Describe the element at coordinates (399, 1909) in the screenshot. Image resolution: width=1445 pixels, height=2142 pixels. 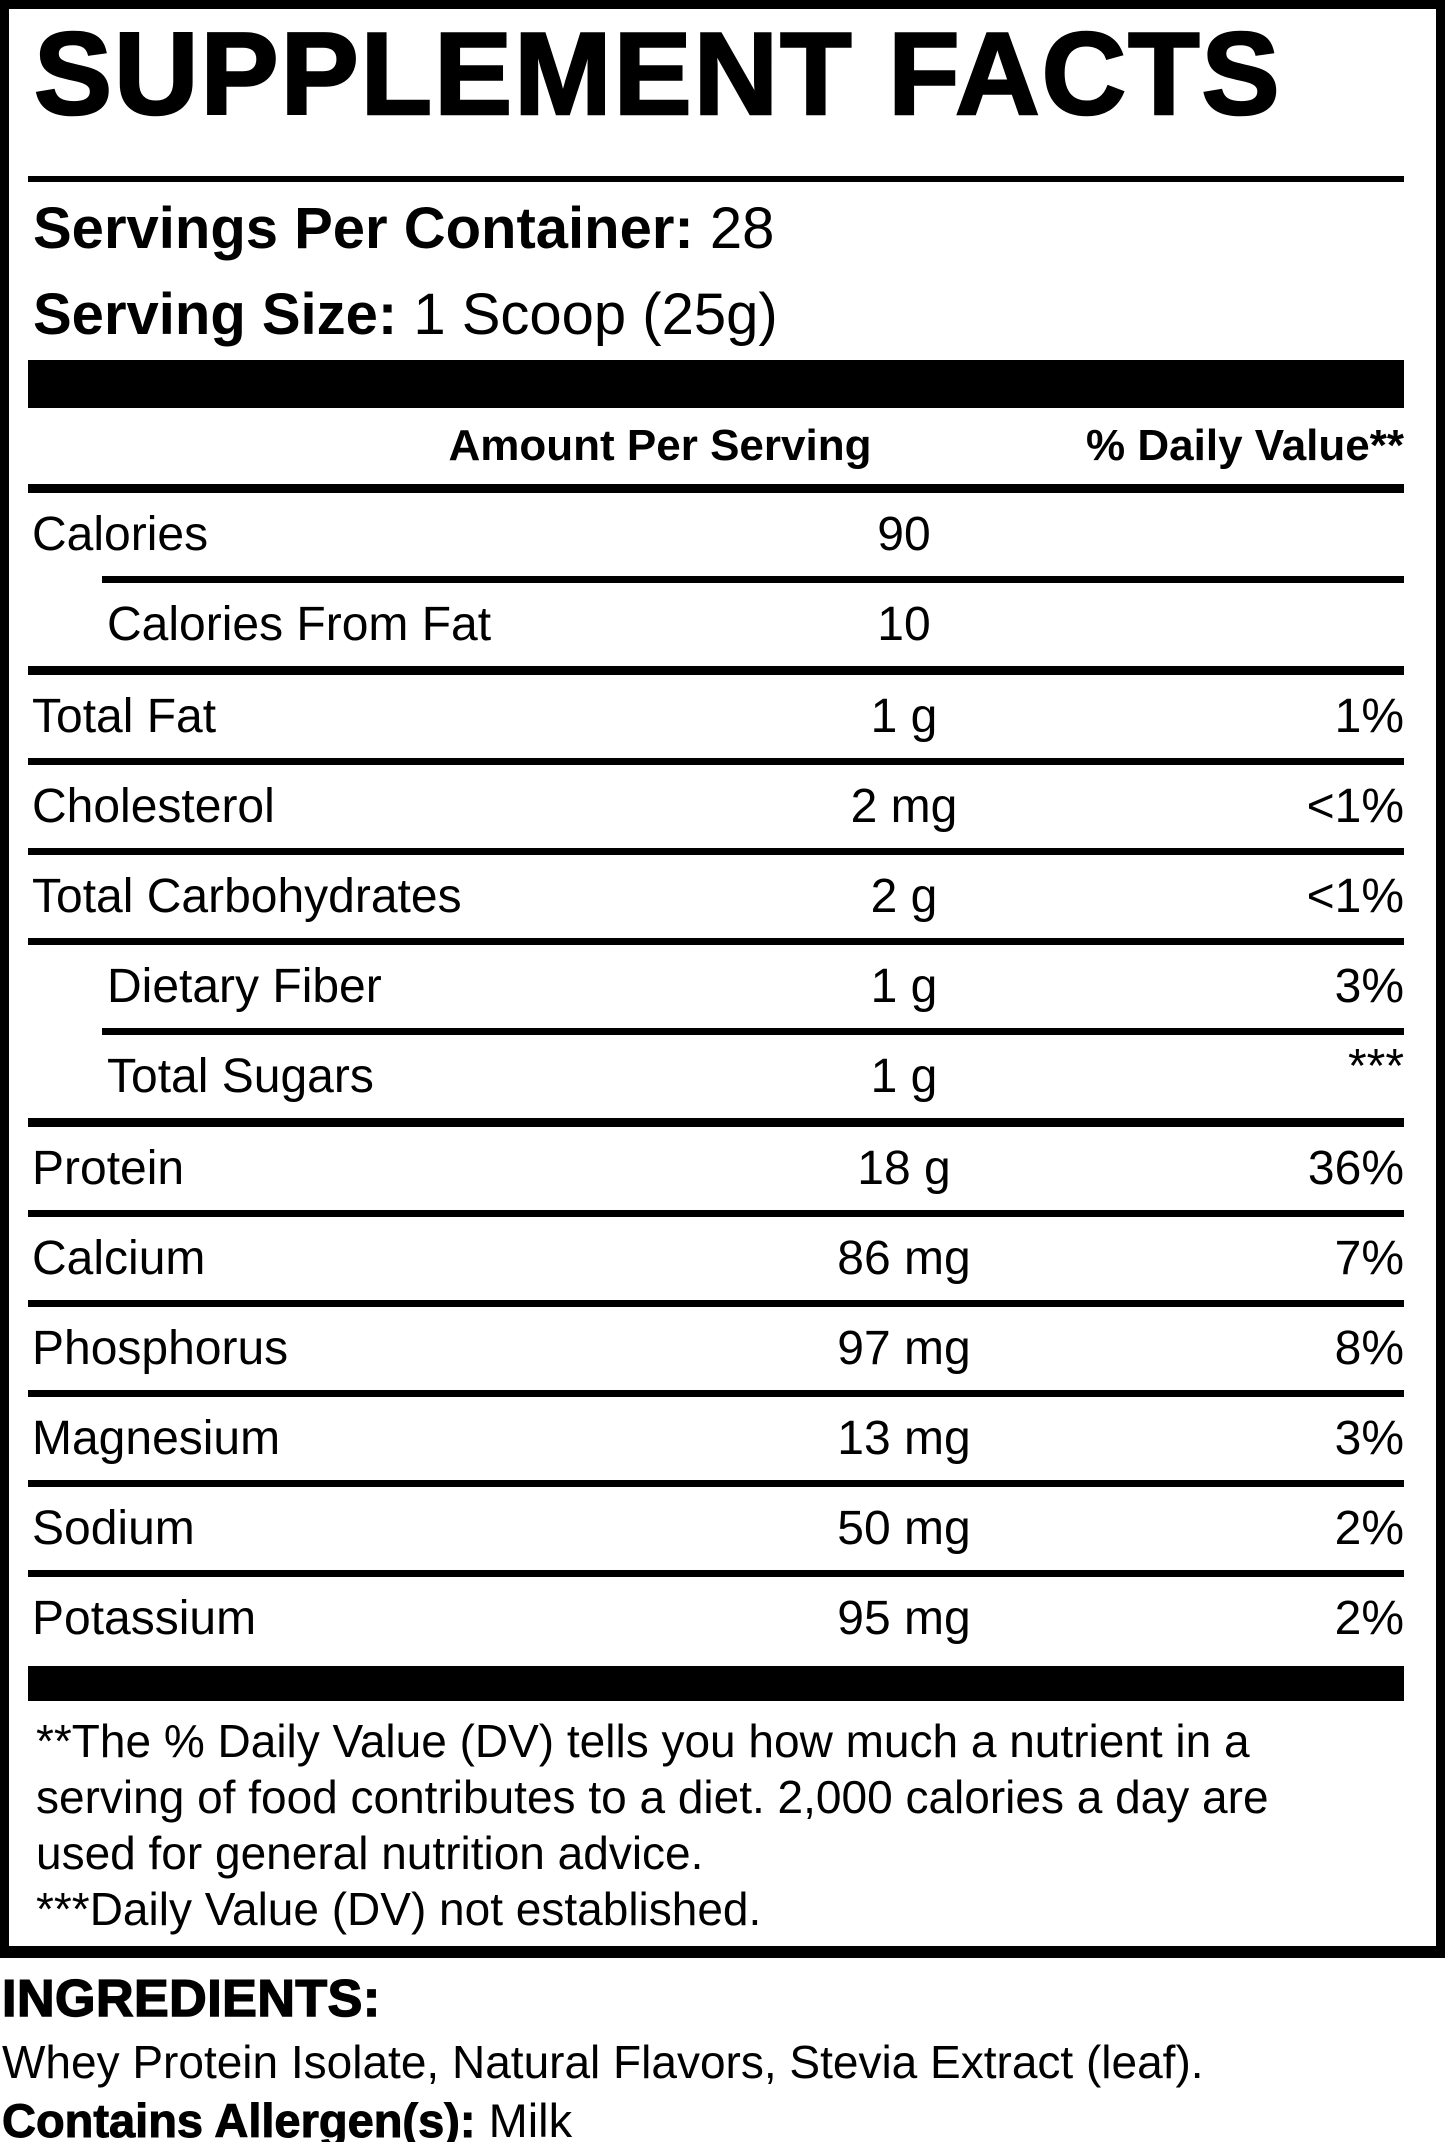
I see `footnote-line: ***Daily Value (DV) not established.` at that location.